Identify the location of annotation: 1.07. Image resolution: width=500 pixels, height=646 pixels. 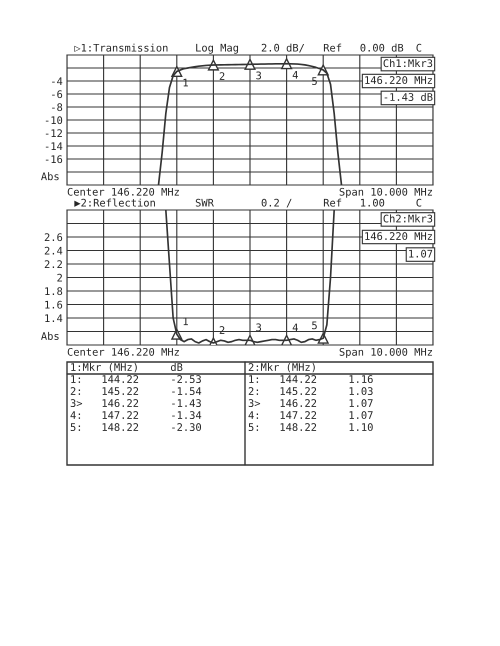
(420, 254).